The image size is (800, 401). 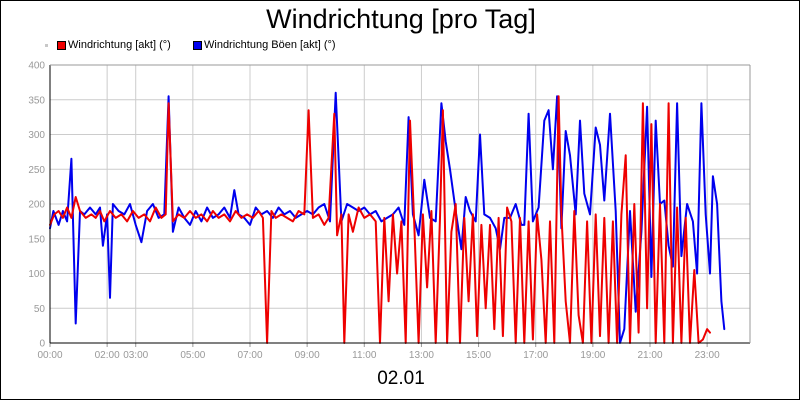 I want to click on x-tick-label: 17:00, so click(x=535, y=355).